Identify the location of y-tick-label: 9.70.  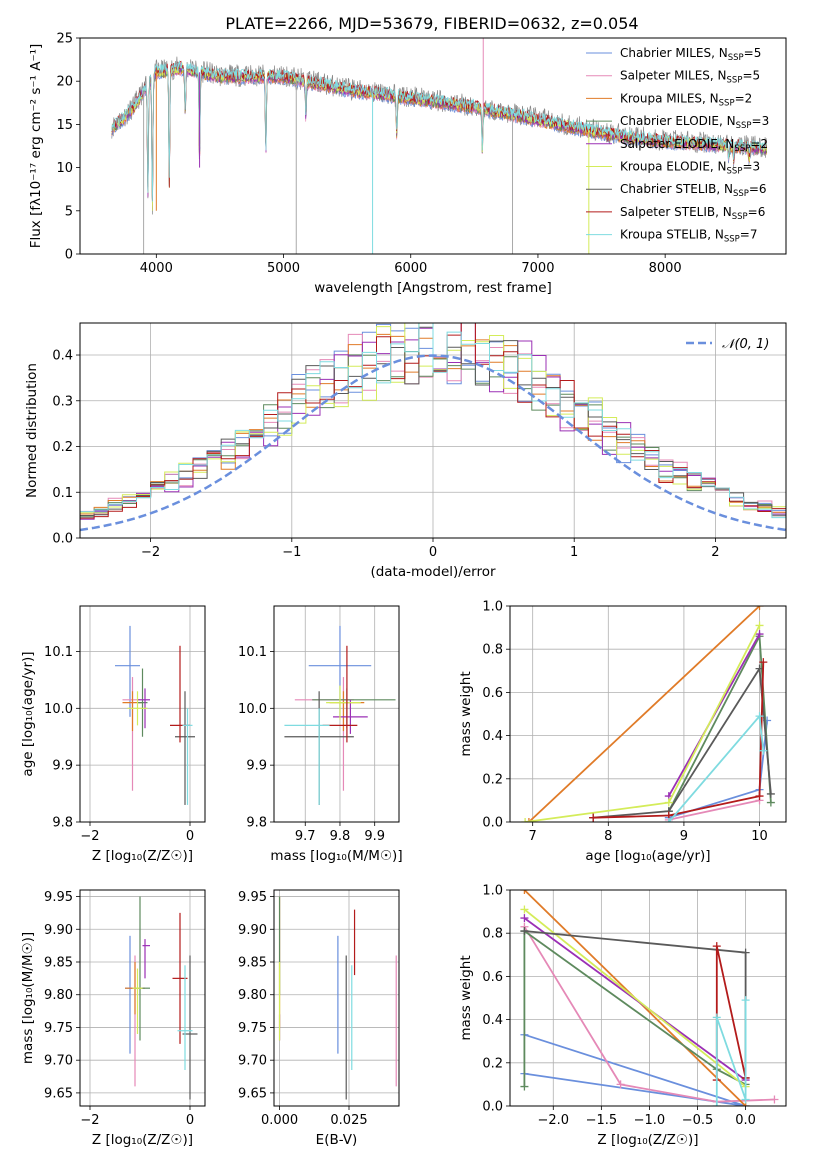
(252, 1061).